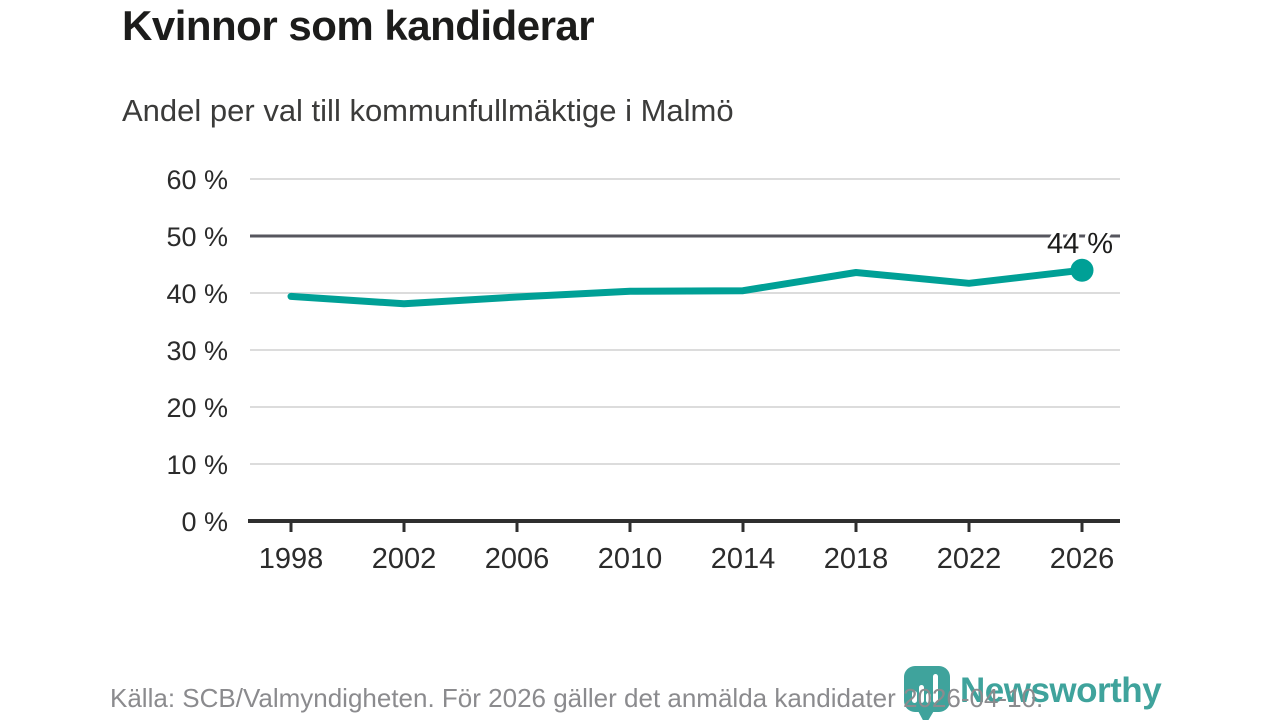 Image resolution: width=1280 pixels, height=720 pixels. I want to click on y-axis-tick-label: 40 %, so click(197, 294).